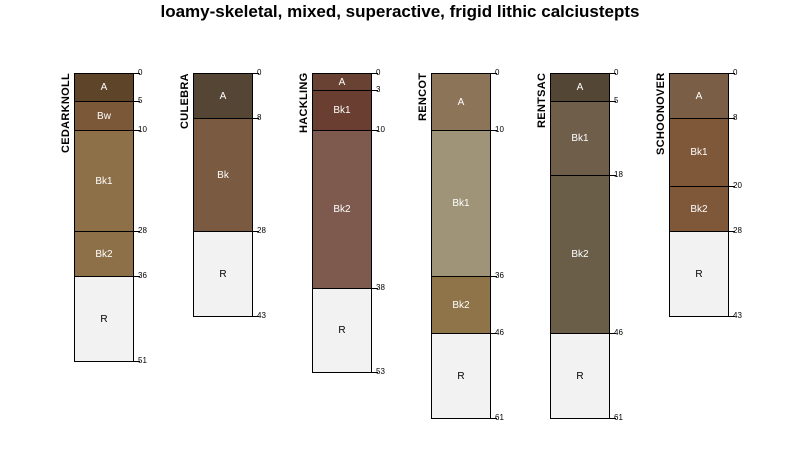 The height and width of the screenshot is (450, 800). What do you see at coordinates (661, 113) in the screenshot?
I see `profile-name: SCHOONOVER` at bounding box center [661, 113].